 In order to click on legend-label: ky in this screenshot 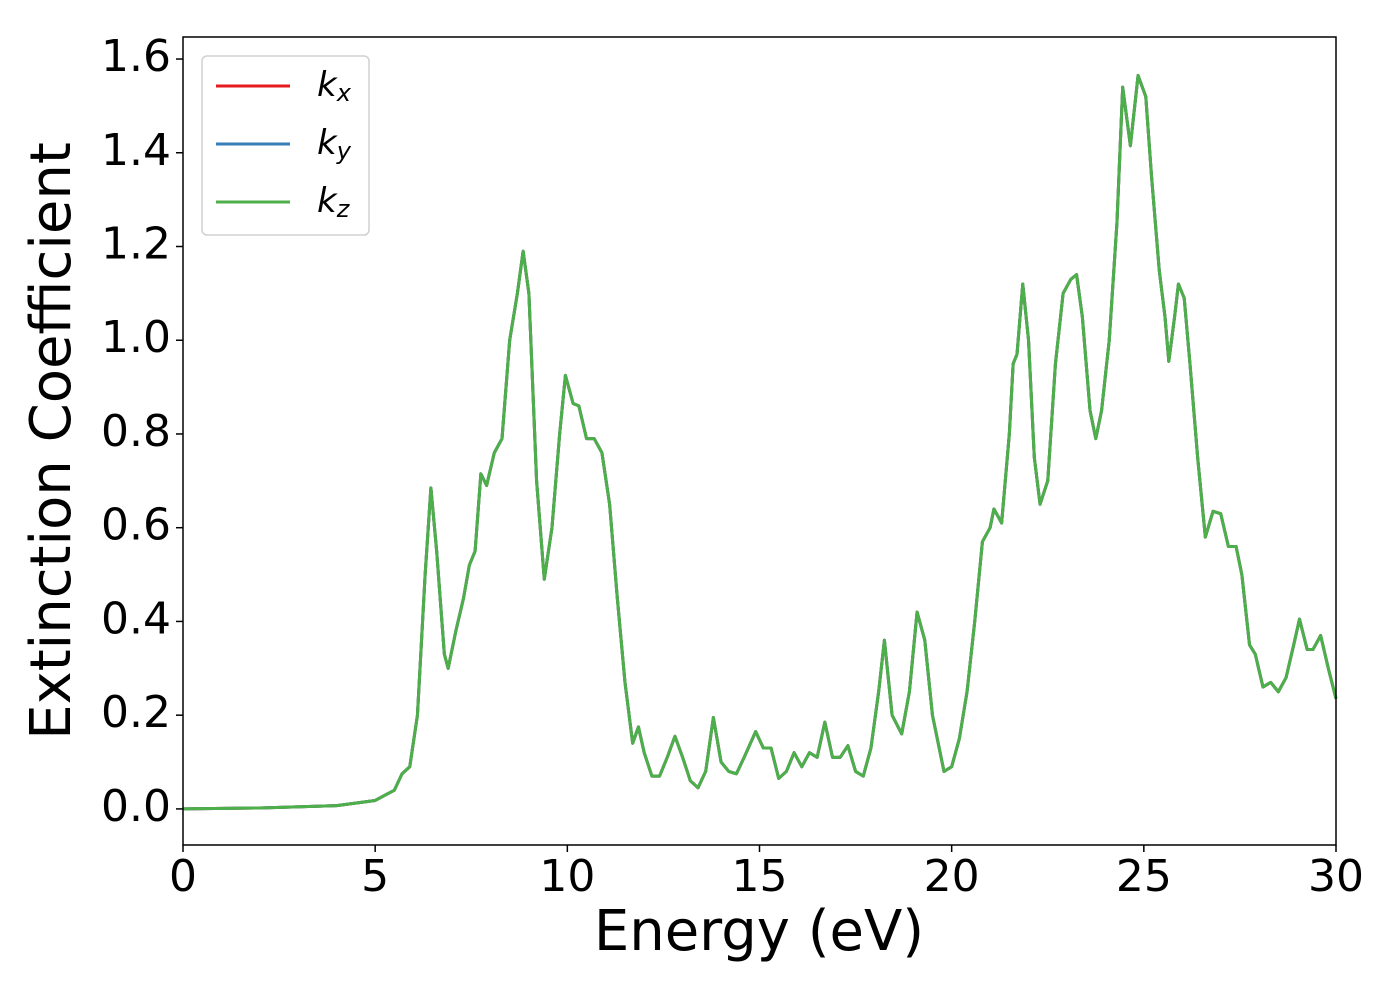, I will do `click(334, 144)`.